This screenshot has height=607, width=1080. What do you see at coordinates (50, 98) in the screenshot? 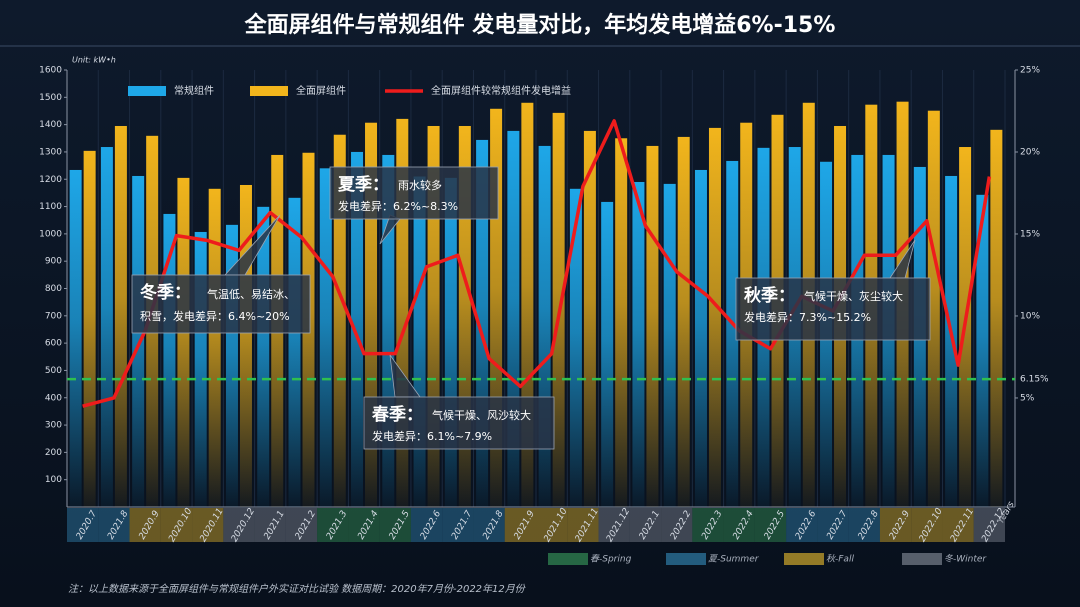
I see `y-tick-label: 1500` at bounding box center [50, 98].